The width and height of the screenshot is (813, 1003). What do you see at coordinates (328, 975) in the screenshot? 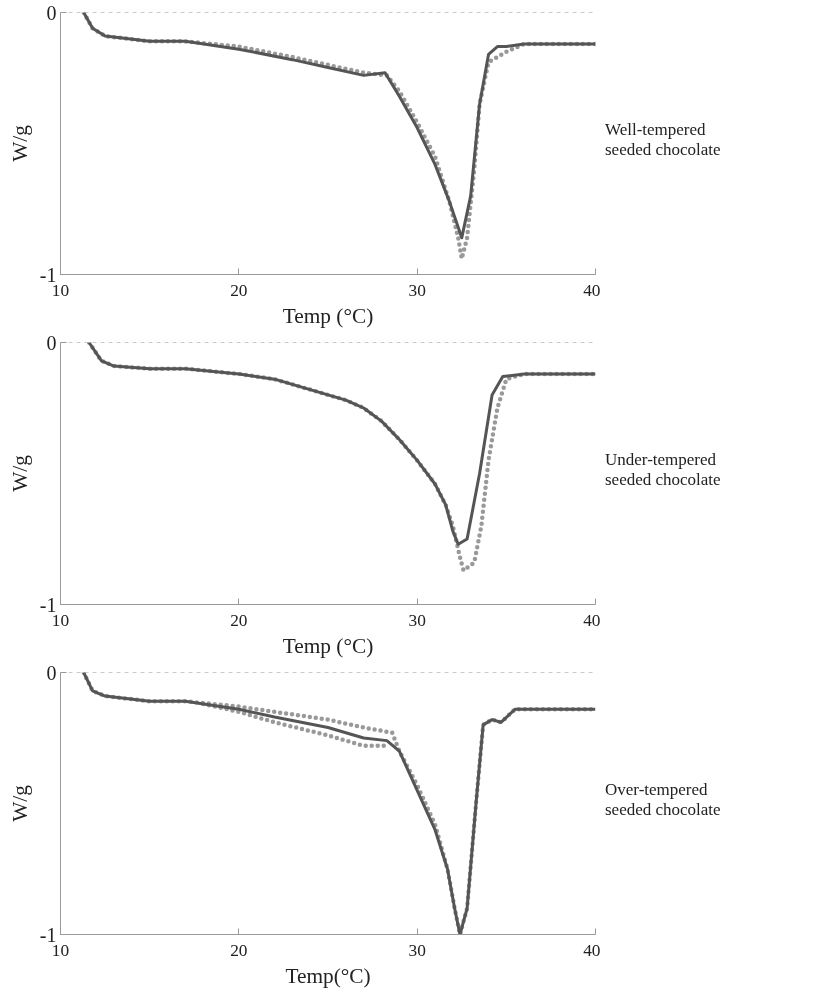
I see `x-axis-title: Temp(°C)` at bounding box center [328, 975].